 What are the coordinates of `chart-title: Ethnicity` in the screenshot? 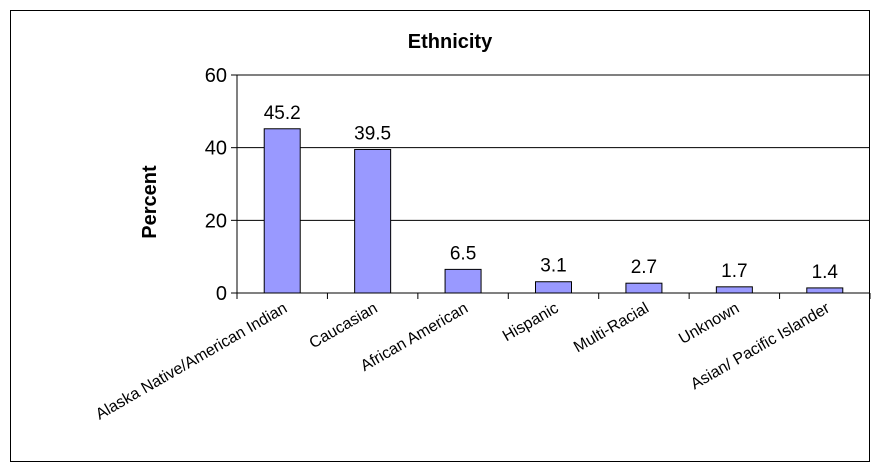 It's located at (450, 42).